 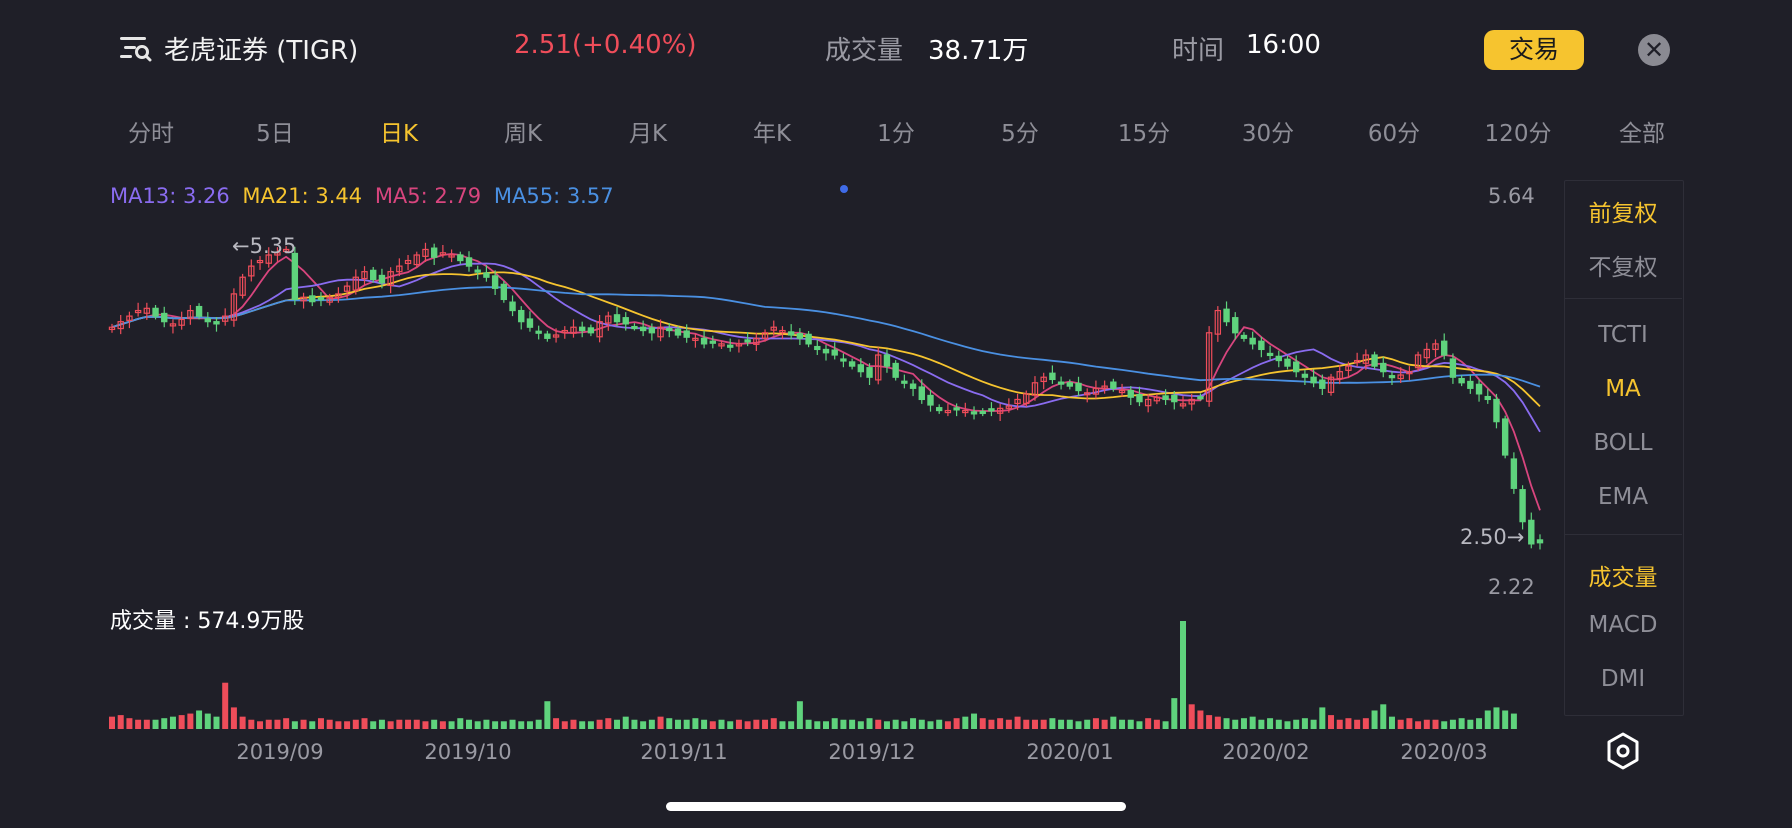 What do you see at coordinates (1534, 50) in the screenshot?
I see `trade-button: 交易` at bounding box center [1534, 50].